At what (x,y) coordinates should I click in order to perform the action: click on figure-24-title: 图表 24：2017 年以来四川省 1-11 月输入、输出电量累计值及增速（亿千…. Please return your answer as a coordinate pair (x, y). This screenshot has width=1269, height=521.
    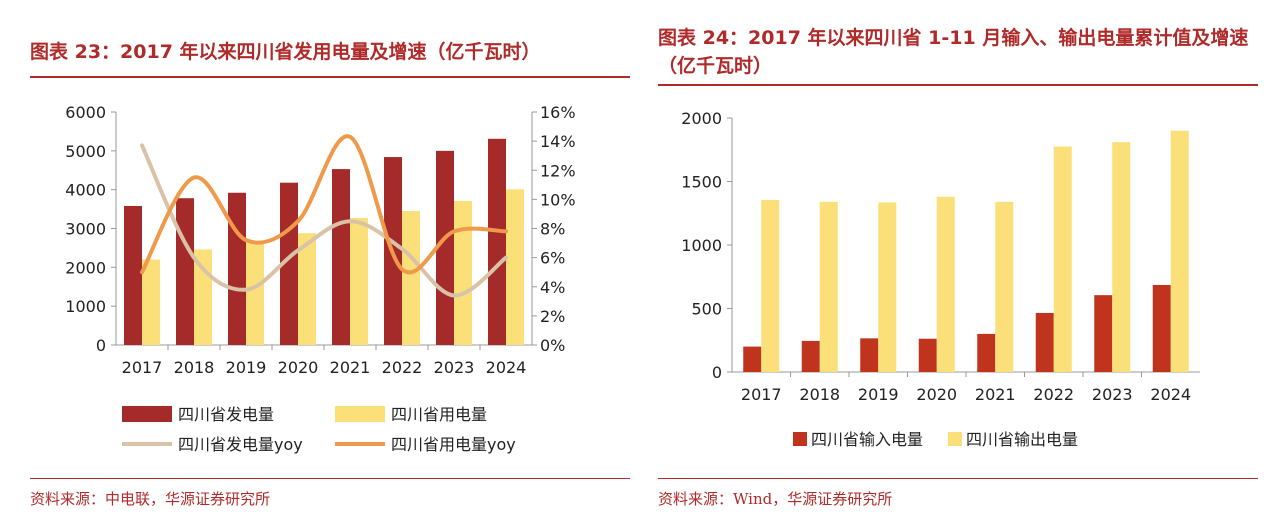
    Looking at the image, I should click on (953, 52).